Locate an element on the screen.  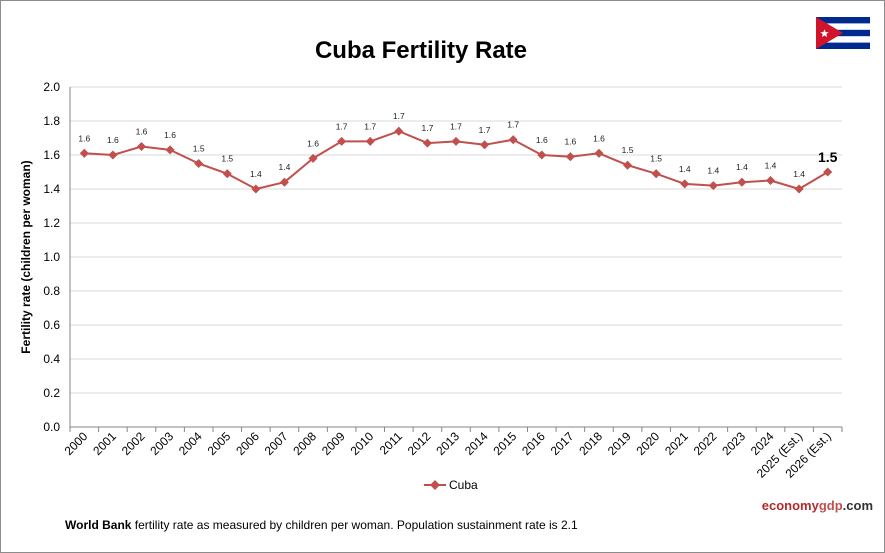
y-tick-label: 0.2 is located at coordinates (51, 393).